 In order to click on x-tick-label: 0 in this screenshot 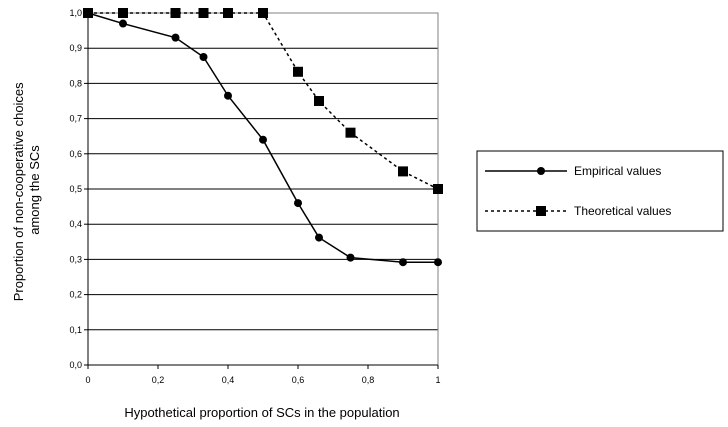, I will do `click(87, 380)`.